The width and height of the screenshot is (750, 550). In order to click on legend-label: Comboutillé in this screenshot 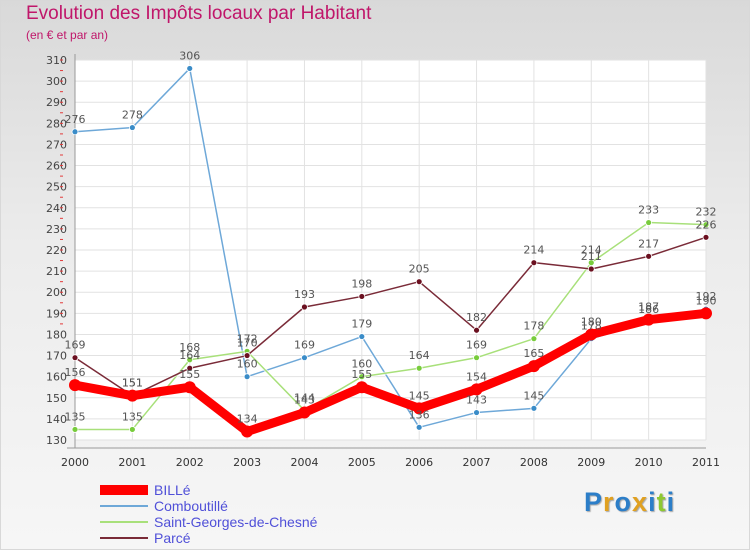, I will do `click(191, 506)`.